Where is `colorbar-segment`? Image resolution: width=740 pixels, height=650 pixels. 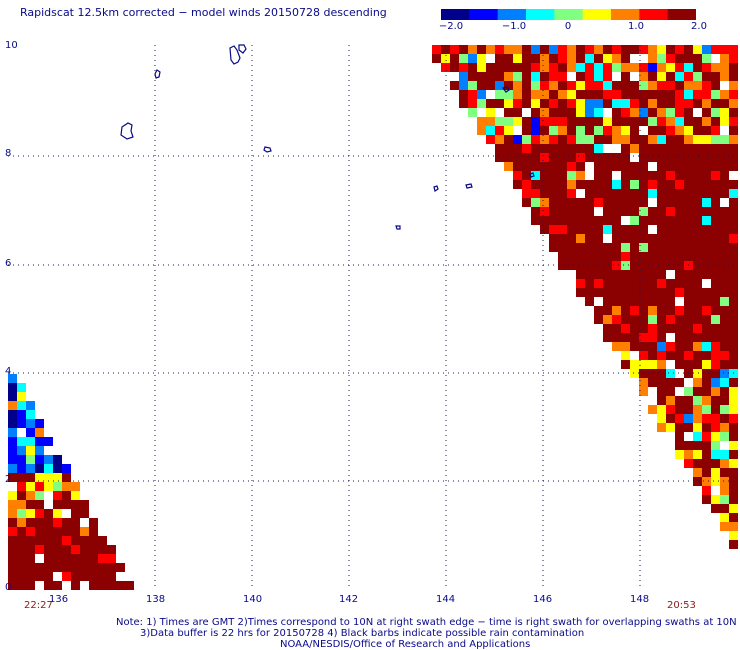 colorbar-segment is located at coordinates (597, 14).